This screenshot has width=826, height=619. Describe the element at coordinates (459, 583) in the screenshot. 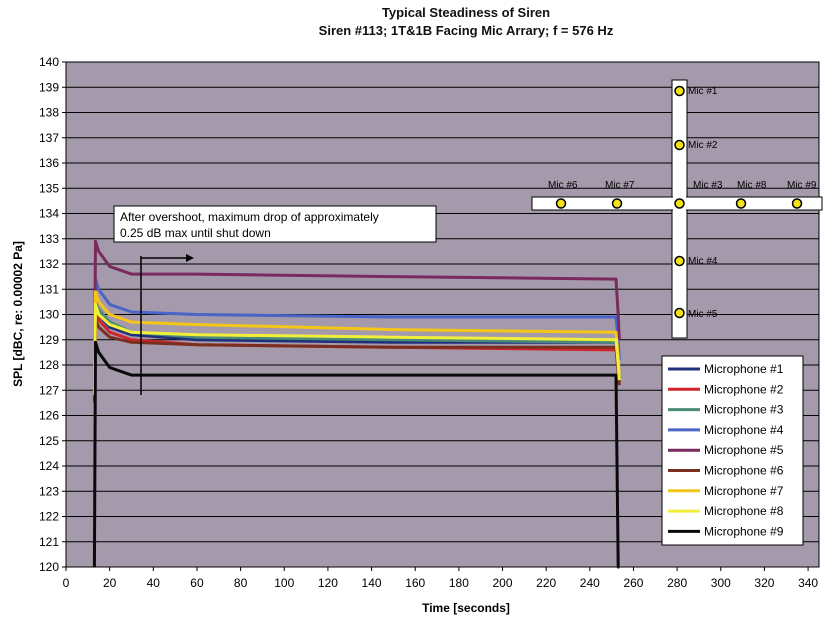

I see `x-tick-label: 180` at that location.